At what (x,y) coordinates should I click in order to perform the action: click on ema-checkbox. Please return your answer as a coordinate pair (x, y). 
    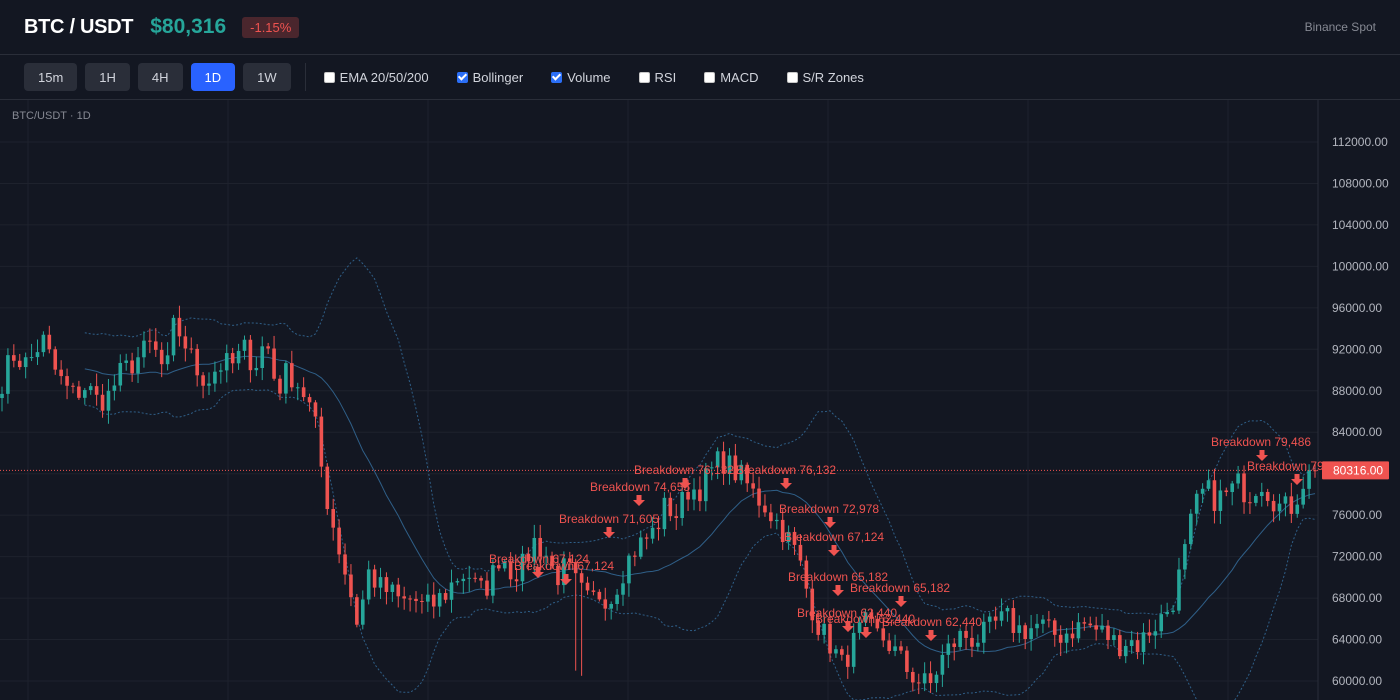
    Looking at the image, I should click on (329, 77).